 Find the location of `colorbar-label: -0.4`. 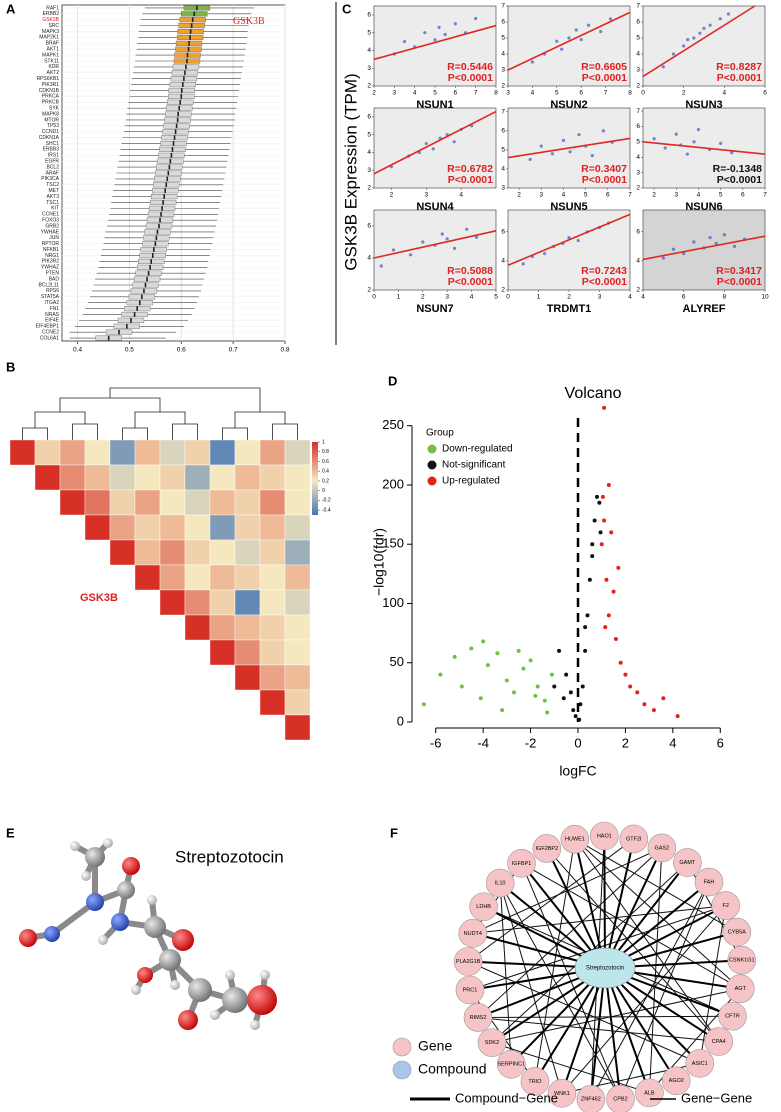

colorbar-label: -0.4 is located at coordinates (326, 510).